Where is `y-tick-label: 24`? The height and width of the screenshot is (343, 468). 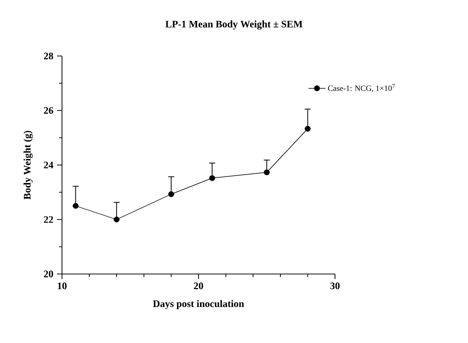
y-tick-label: 24 is located at coordinates (49, 165).